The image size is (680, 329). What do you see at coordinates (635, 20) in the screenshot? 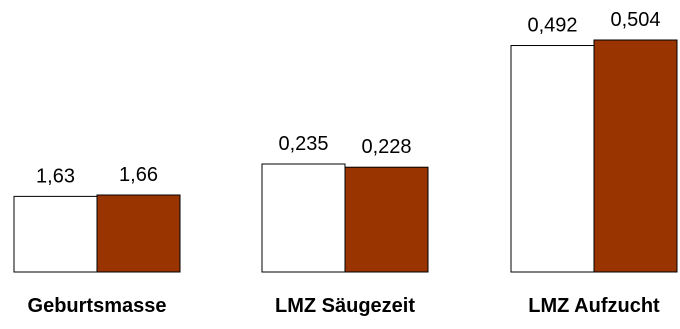
I see `data-label: 0,504` at bounding box center [635, 20].